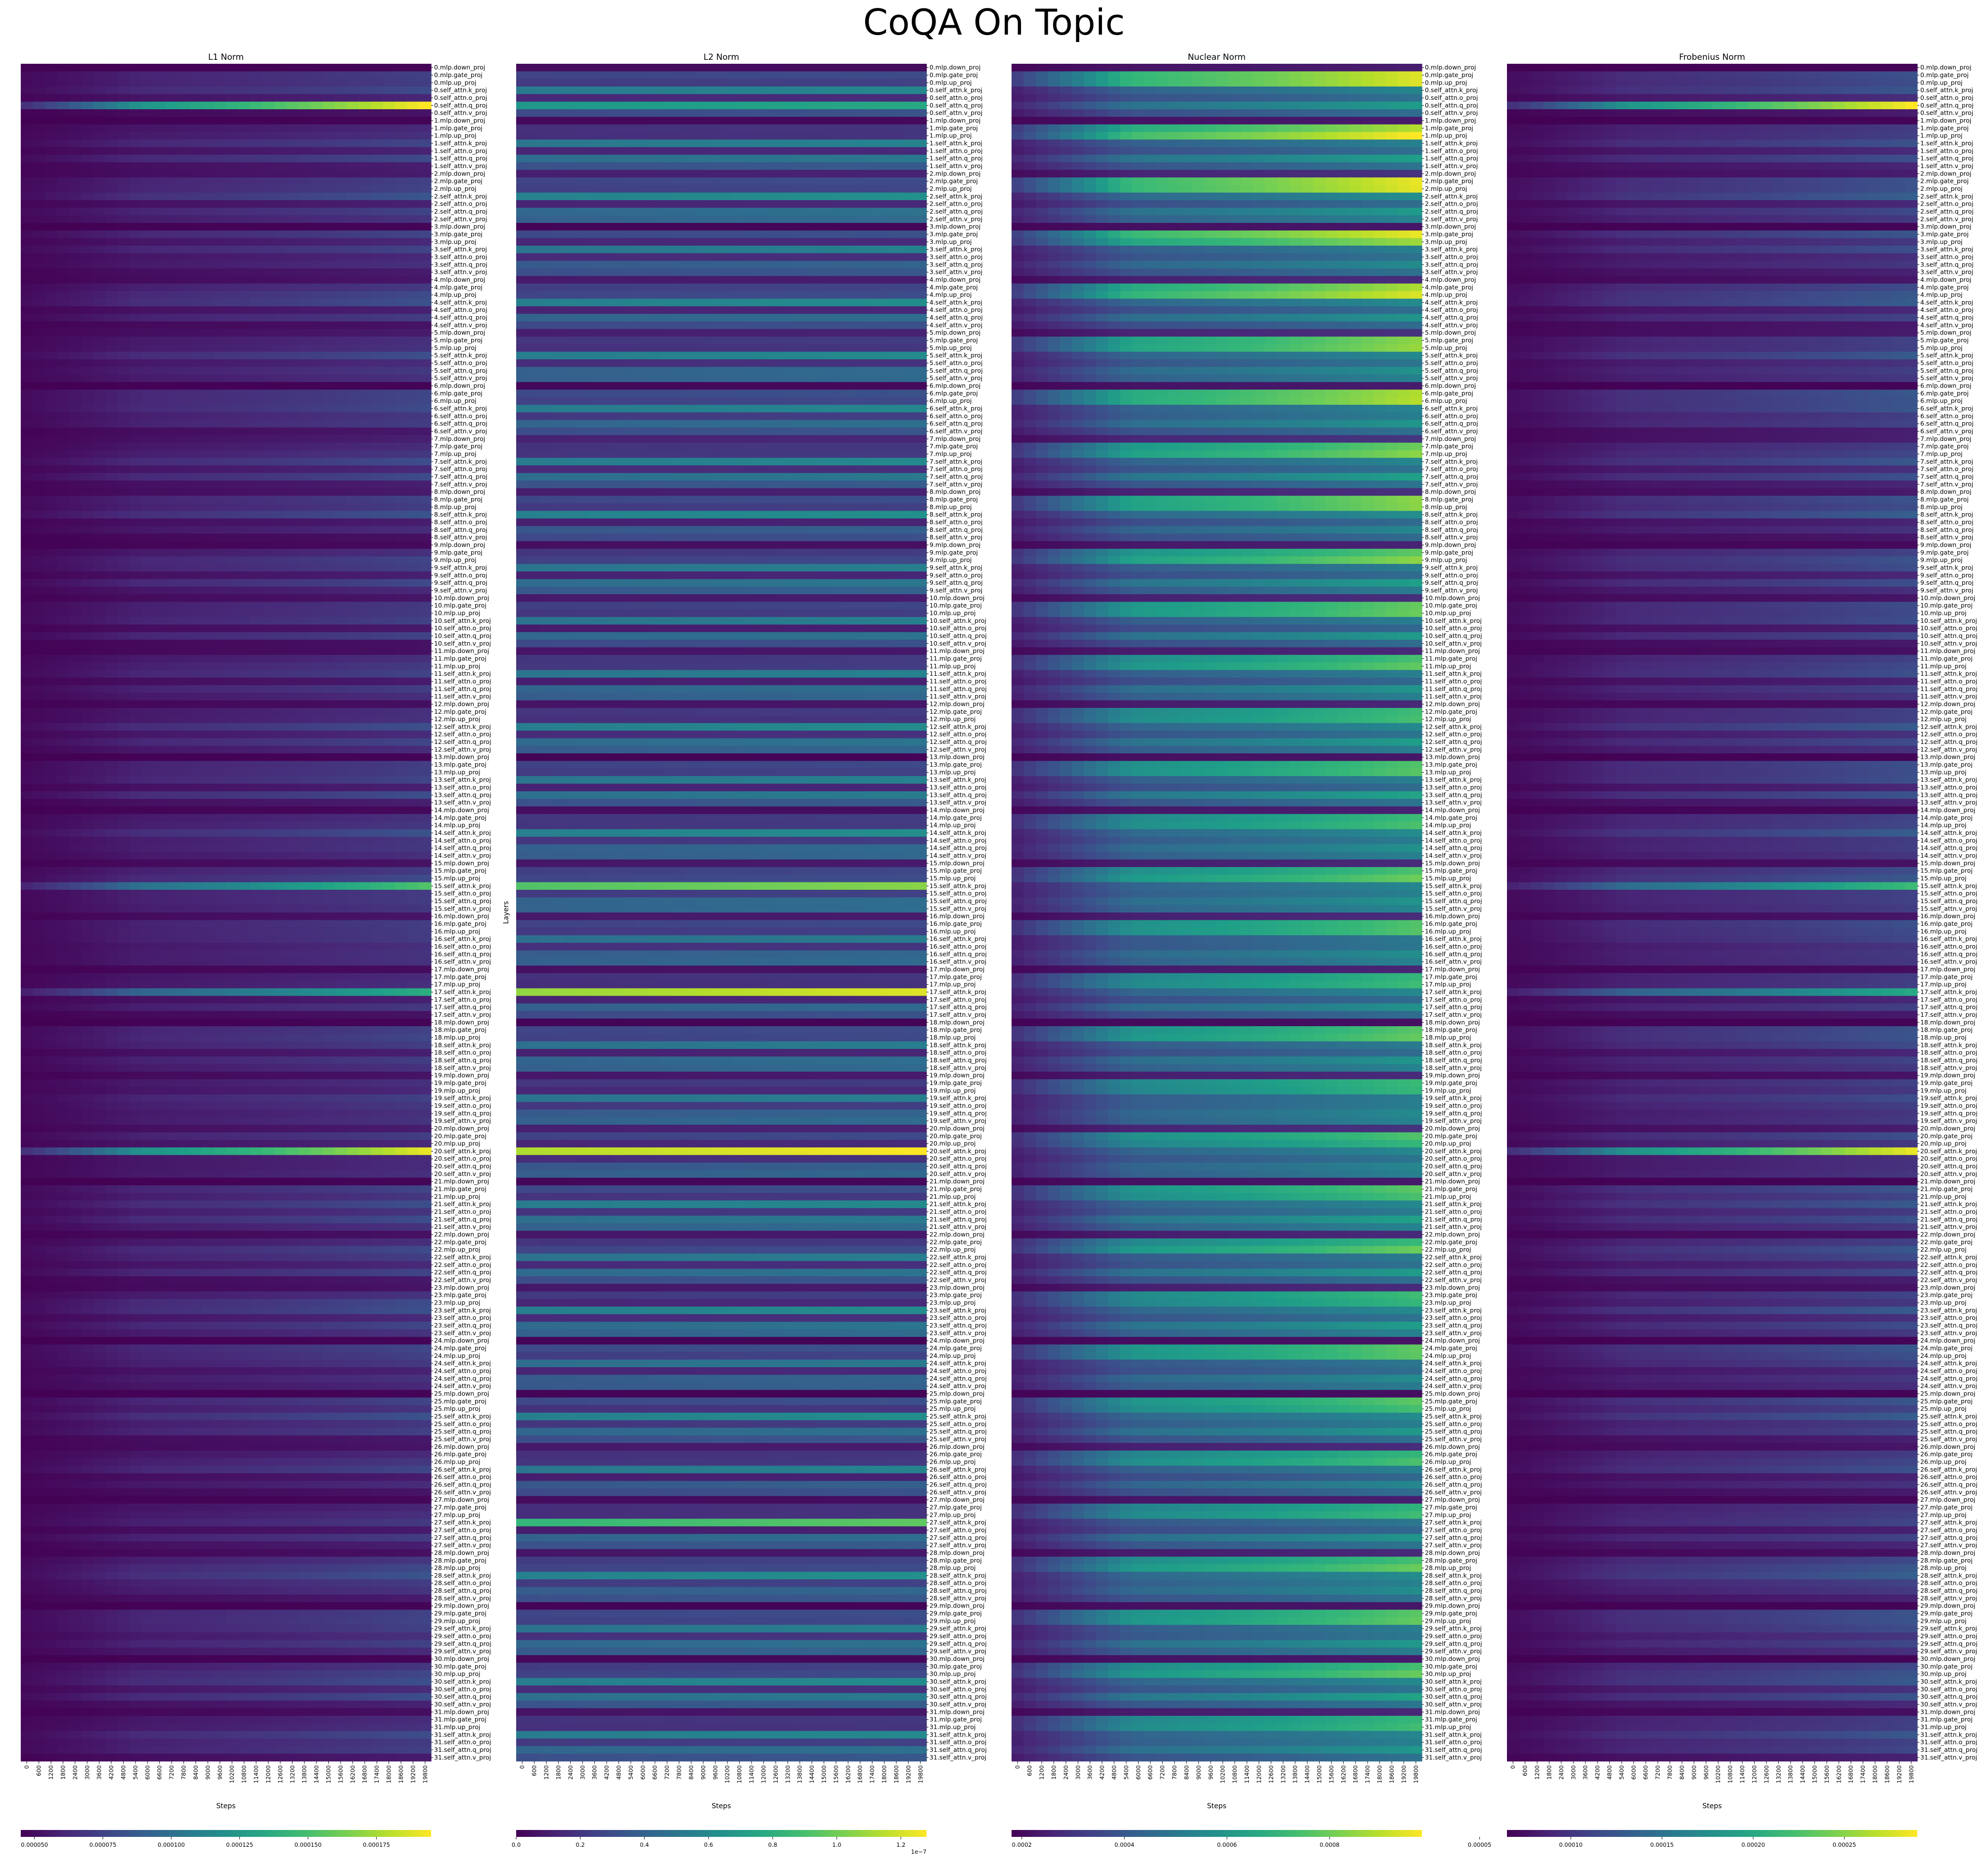 Image resolution: width=1988 pixels, height=1871 pixels. Describe the element at coordinates (462, 961) in the screenshot. I see `y-tick-label: 16.self_attn.v_proj` at that location.